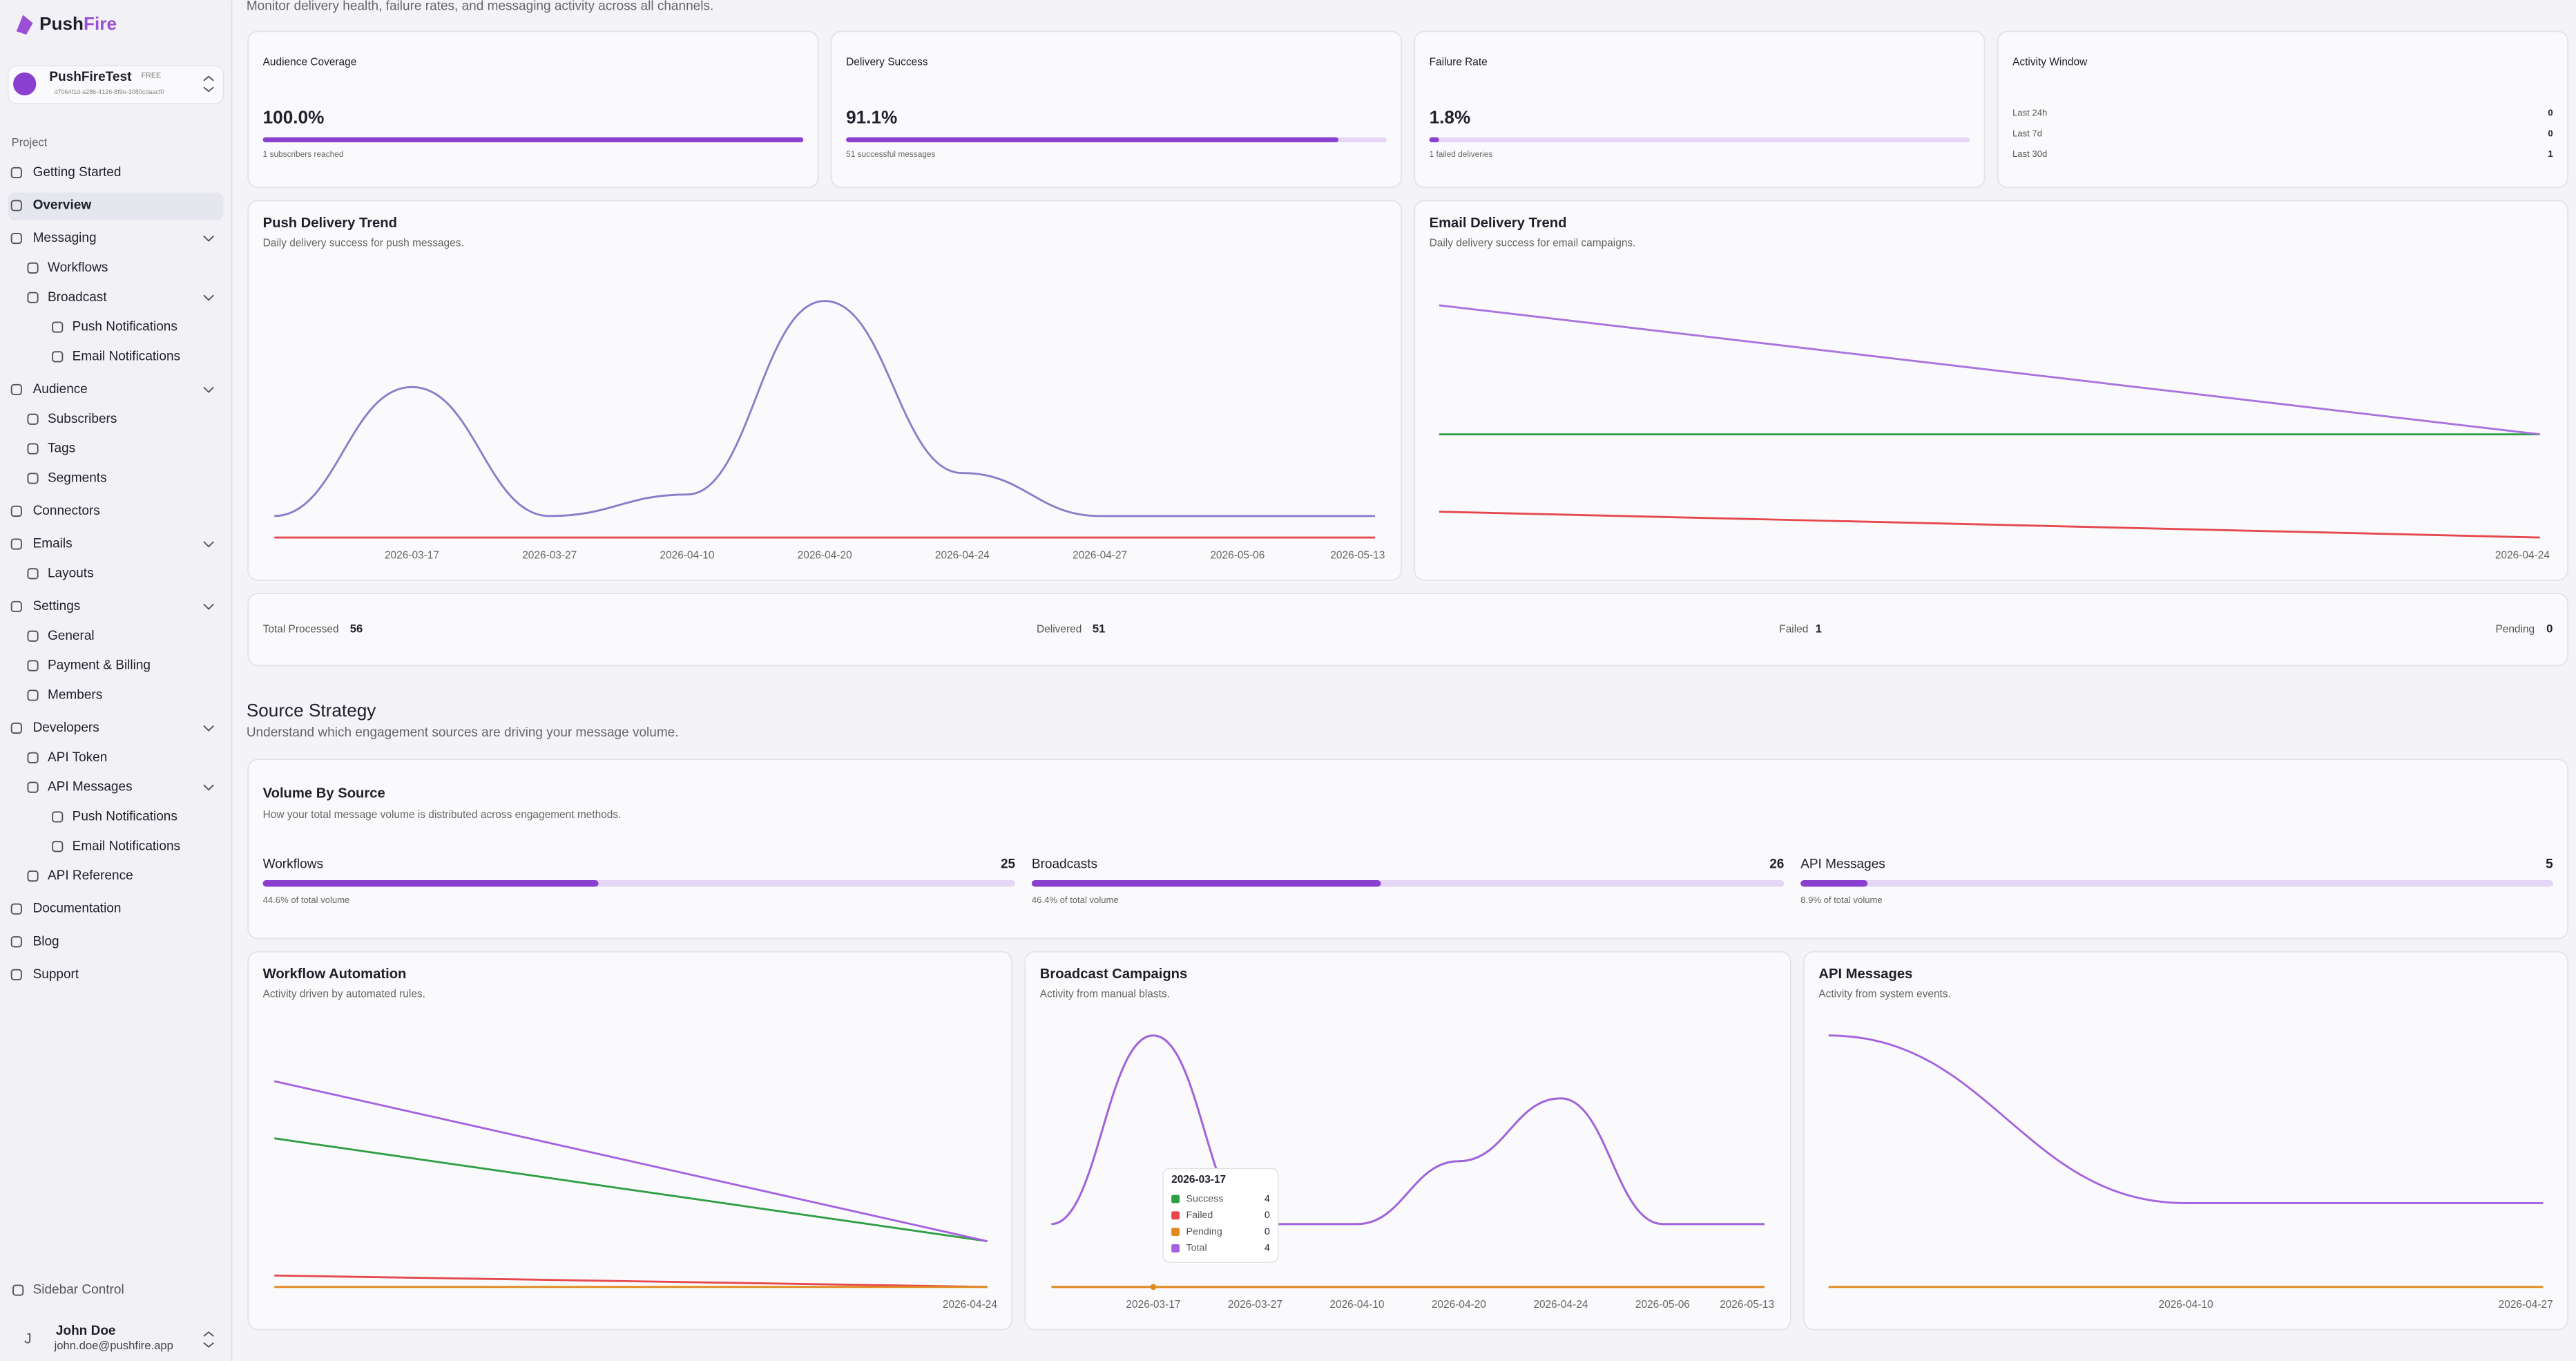 Image resolution: width=2576 pixels, height=1361 pixels. I want to click on sidebar-control: Sidebar Control, so click(78, 1290).